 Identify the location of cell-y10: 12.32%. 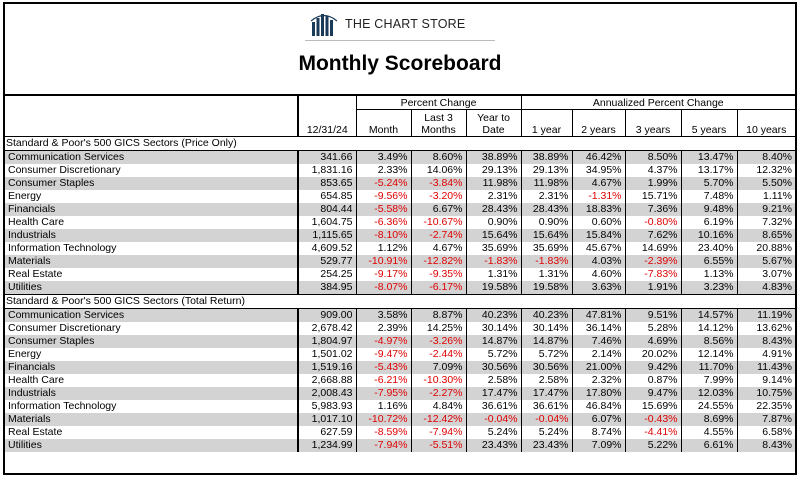
(766, 170).